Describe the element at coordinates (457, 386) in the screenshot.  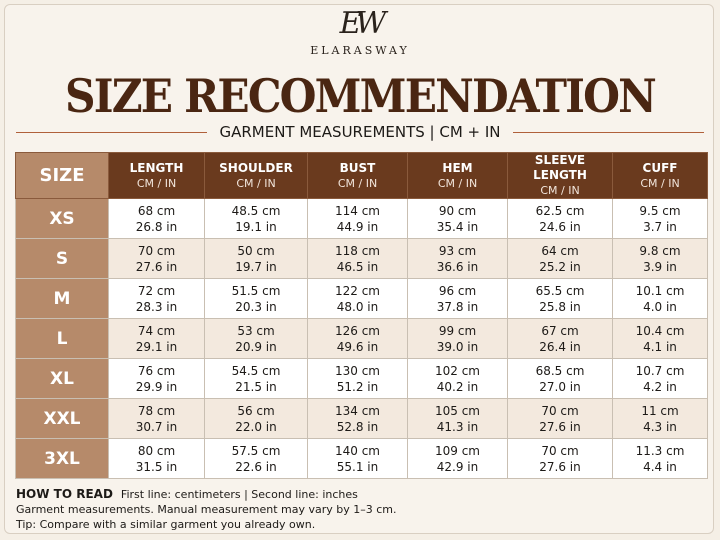
I see `value-in: 40.2 in` at that location.